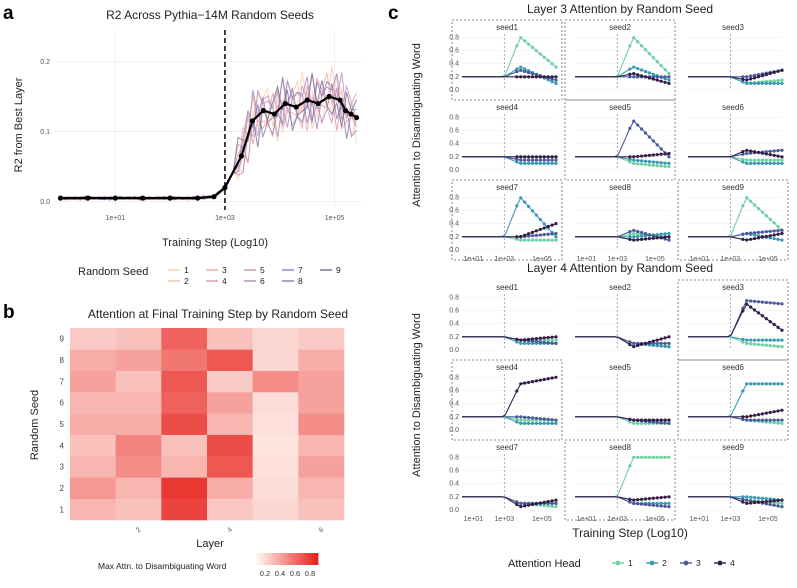  Describe the element at coordinates (733, 107) in the screenshot. I see `chart-c3-facet-label: seed6` at that location.